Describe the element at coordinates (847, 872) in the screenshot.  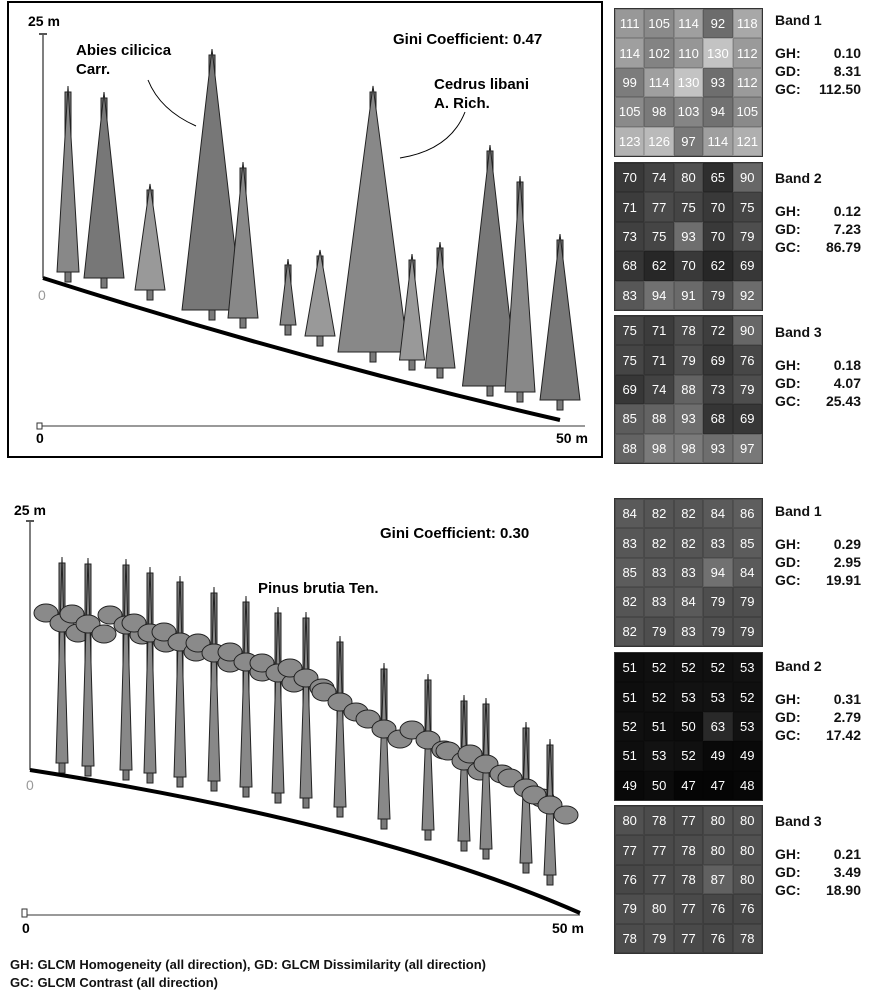
I see `gd-value: 3.49` at that location.